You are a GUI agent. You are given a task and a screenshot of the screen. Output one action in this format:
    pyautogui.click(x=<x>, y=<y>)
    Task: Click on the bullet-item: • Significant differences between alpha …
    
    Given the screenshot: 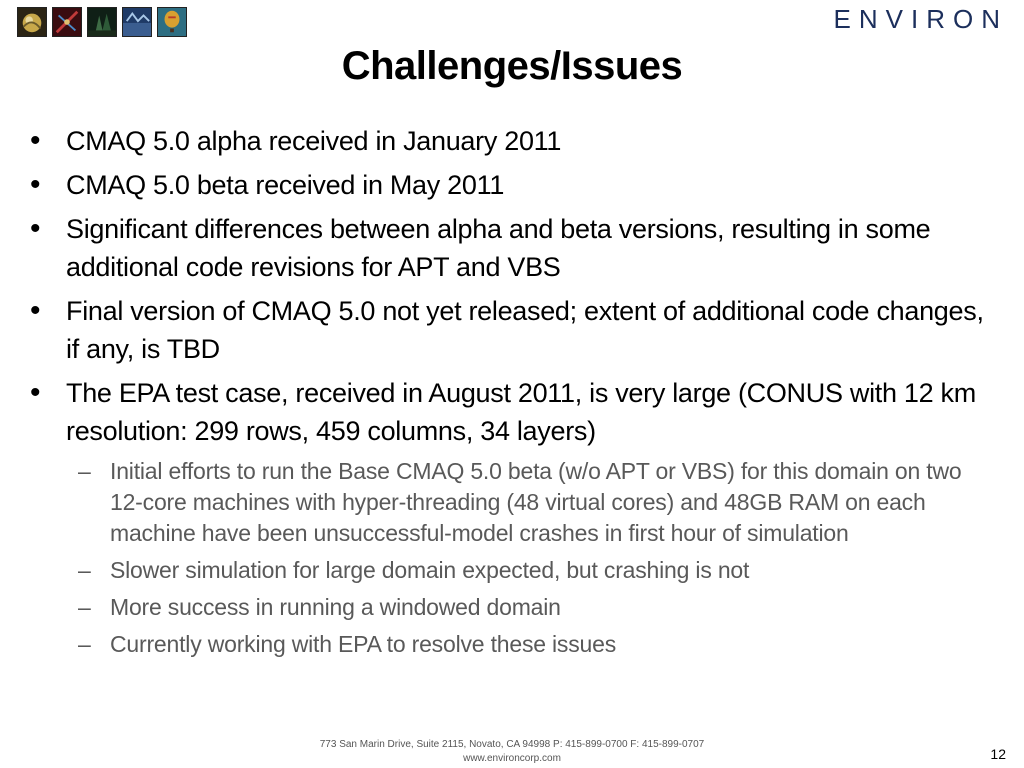 What is the action you would take?
    pyautogui.click(x=508, y=248)
    